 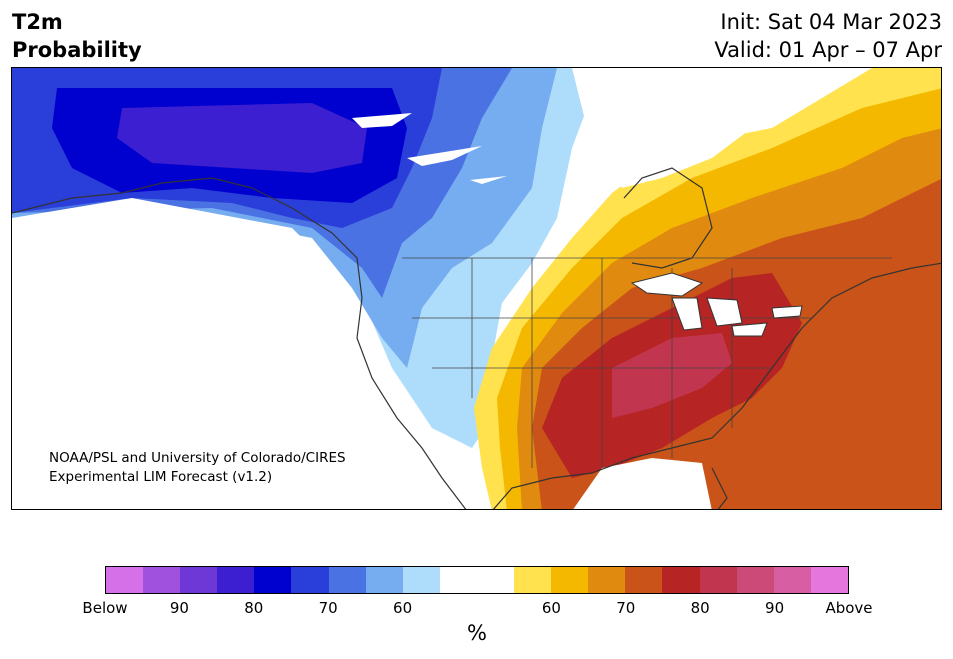 What do you see at coordinates (642, 483) in the screenshot?
I see `gulf-of-mexico-area` at bounding box center [642, 483].